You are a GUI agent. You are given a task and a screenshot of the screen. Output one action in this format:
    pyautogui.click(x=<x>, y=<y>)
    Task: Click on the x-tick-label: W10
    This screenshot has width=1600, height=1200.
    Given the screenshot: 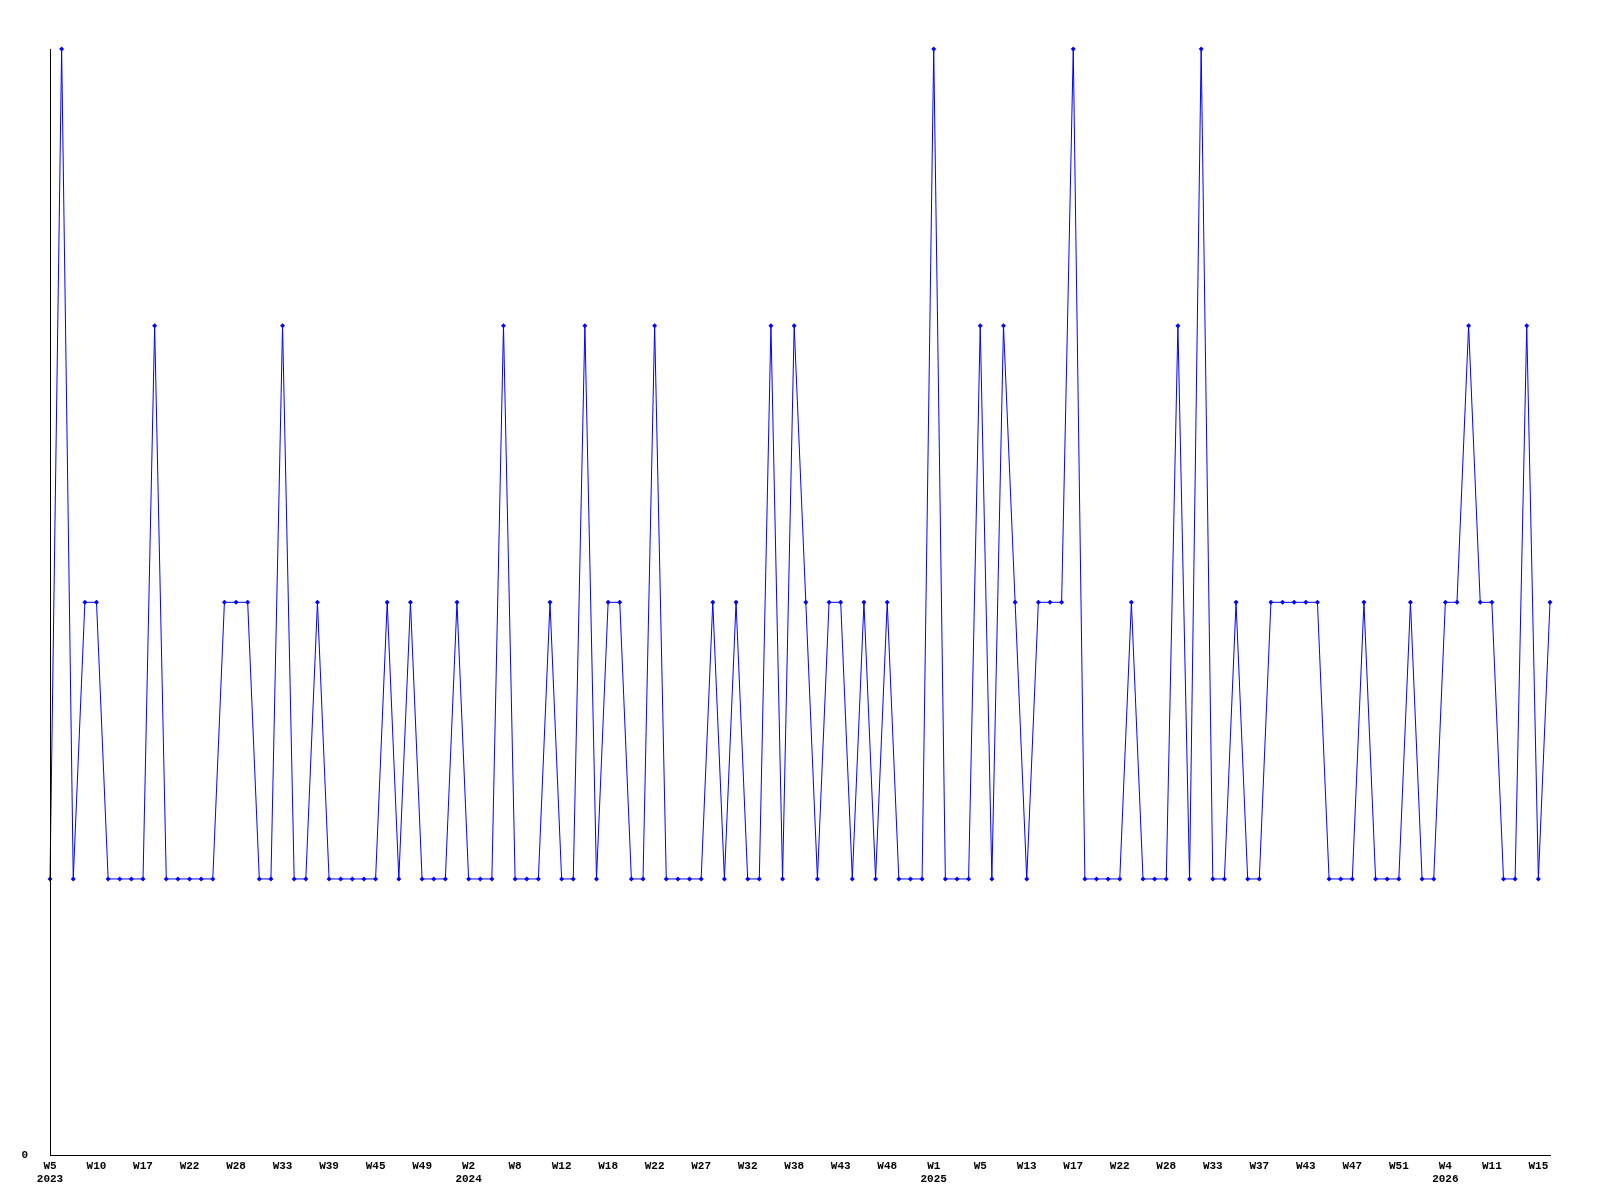 What is the action you would take?
    pyautogui.click(x=96, y=1165)
    